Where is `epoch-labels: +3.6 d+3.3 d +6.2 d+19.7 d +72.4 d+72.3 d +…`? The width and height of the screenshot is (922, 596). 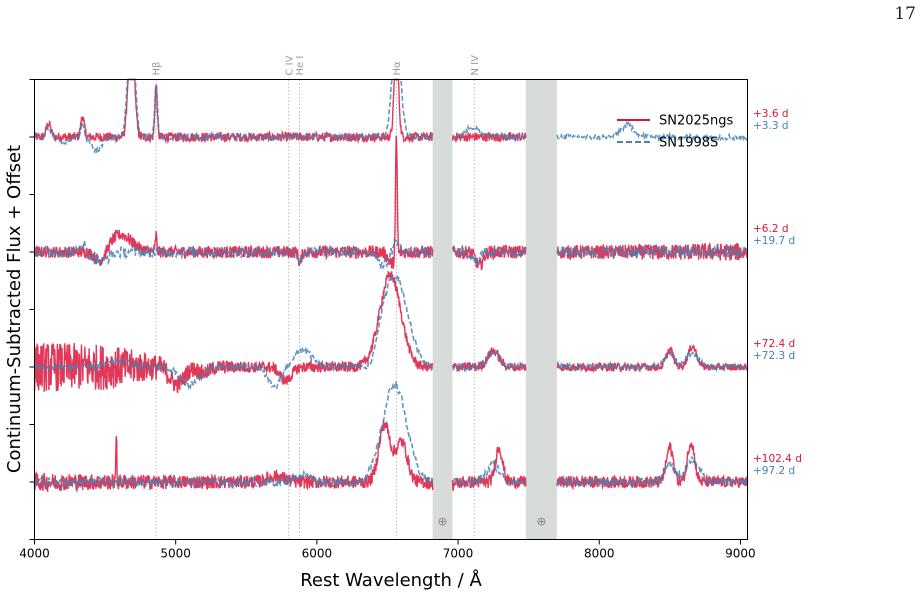
epoch-labels: +3.6 d+3.3 d +6.2 d+19.7 d +72.4 d+72.3 d +… is located at coordinates (777, 292).